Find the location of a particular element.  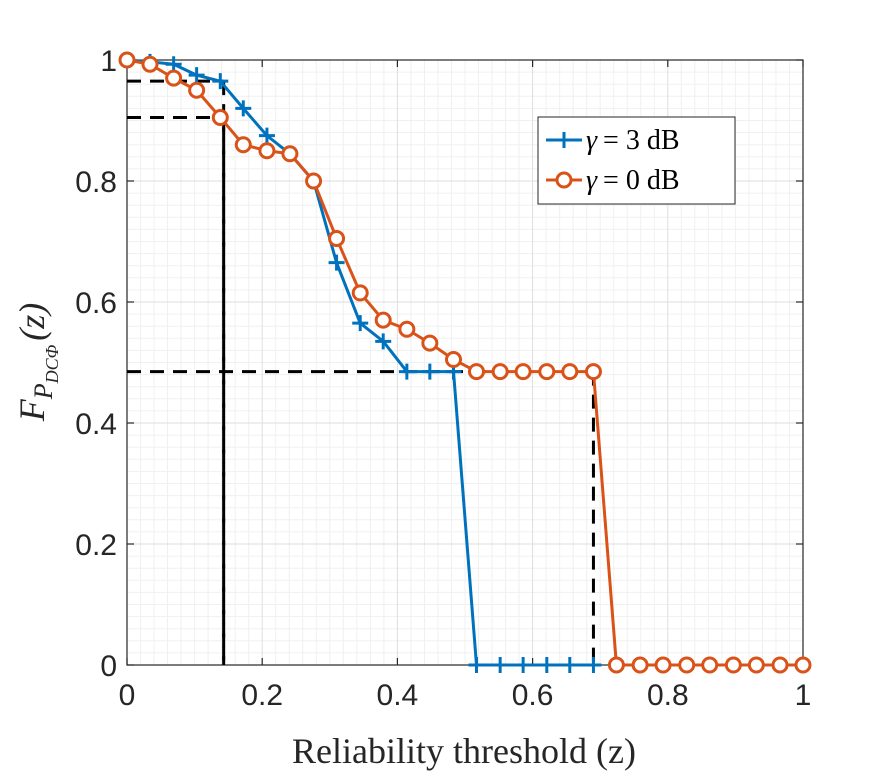

x-tick-labels: 0 0.2 0.4 0.6 0.8 1 is located at coordinates (465, 695).